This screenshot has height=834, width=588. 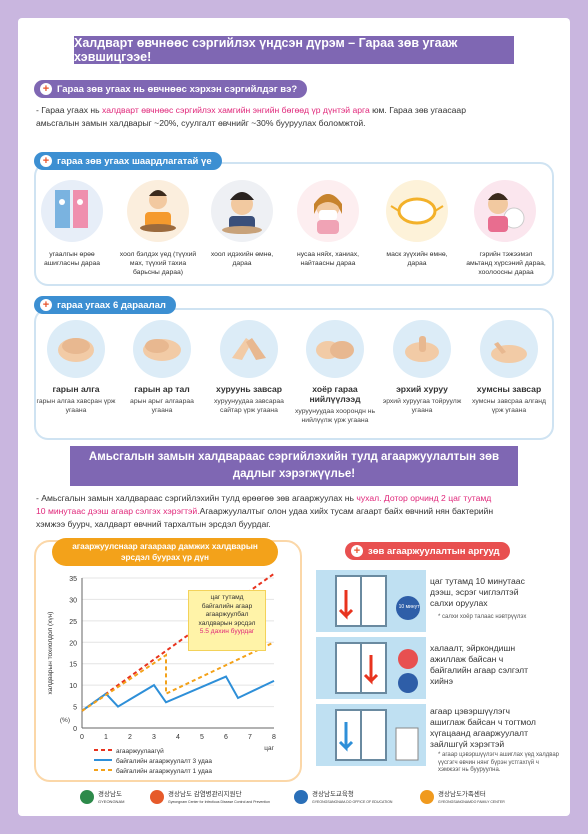 What do you see at coordinates (162, 406) in the screenshot?
I see `step-desc: арын арыг алгаараа угаана` at bounding box center [162, 406].